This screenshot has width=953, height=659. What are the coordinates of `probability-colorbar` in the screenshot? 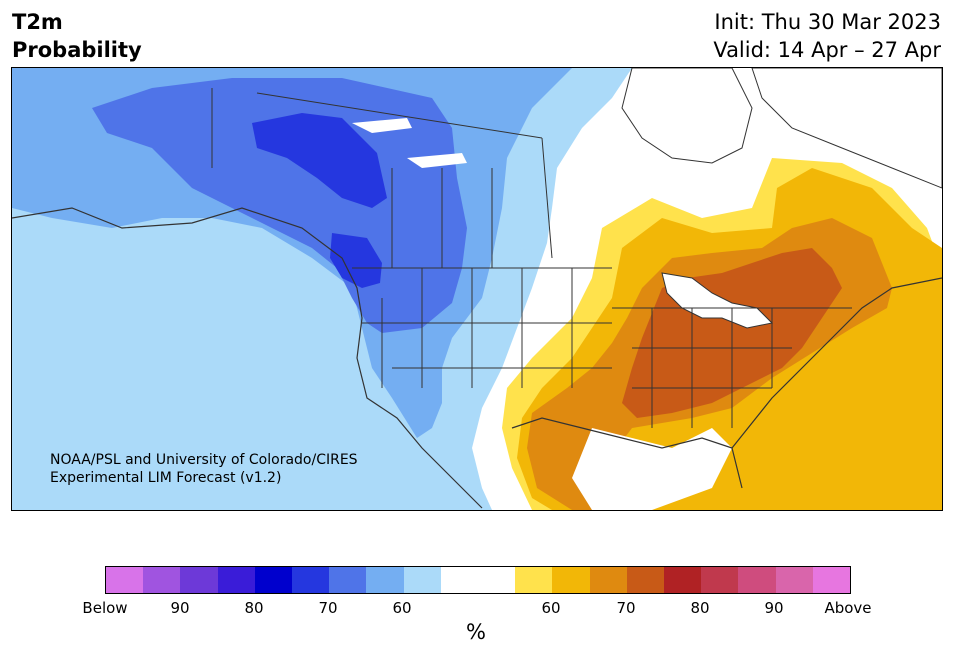 It's located at (478, 580).